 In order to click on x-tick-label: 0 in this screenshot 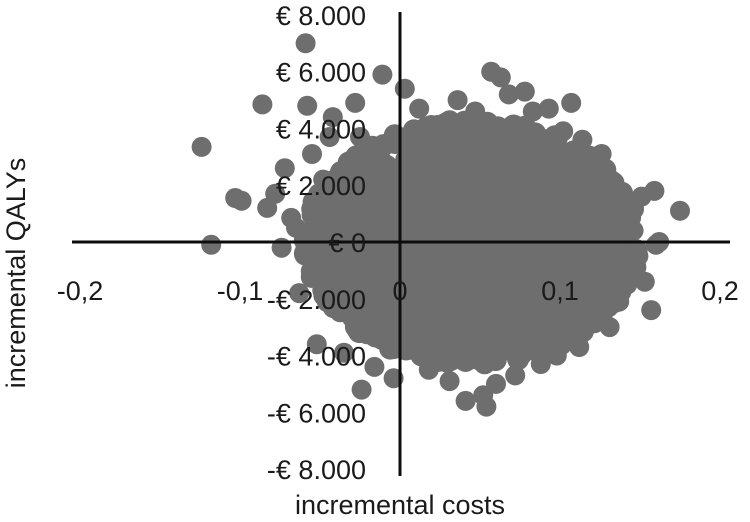, I will do `click(399, 291)`.